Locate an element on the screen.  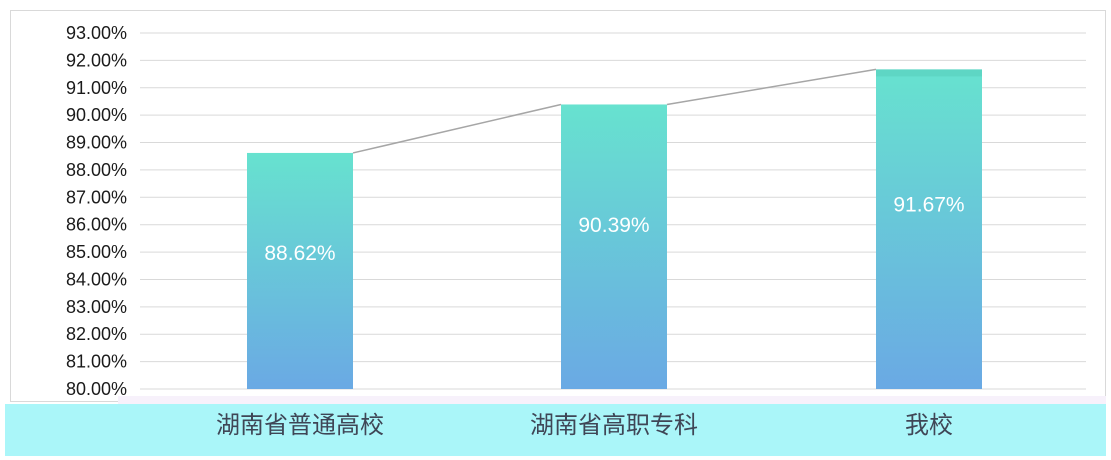
y-tick-label: 91.00% is located at coordinates (96, 88).